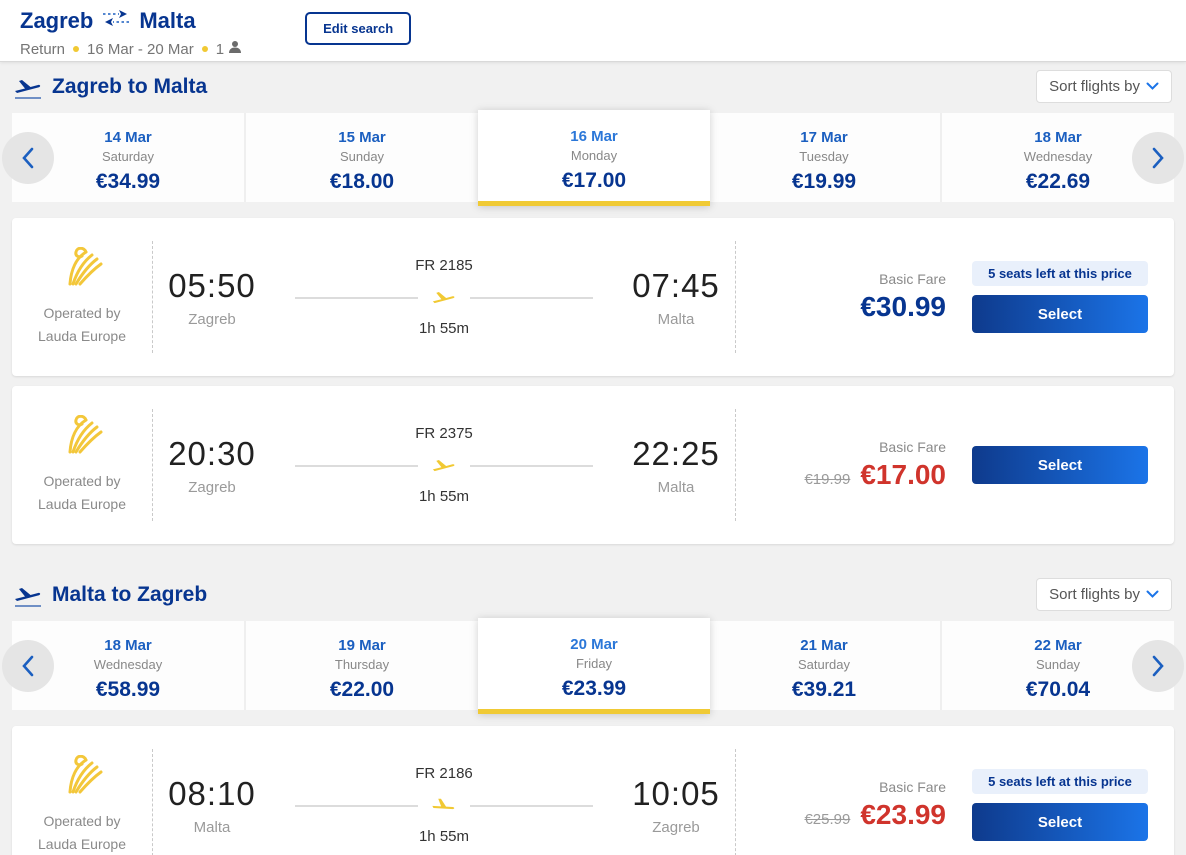 The width and height of the screenshot is (1186, 855). What do you see at coordinates (444, 805) in the screenshot?
I see `route-block: FR 2186 1h 55m` at bounding box center [444, 805].